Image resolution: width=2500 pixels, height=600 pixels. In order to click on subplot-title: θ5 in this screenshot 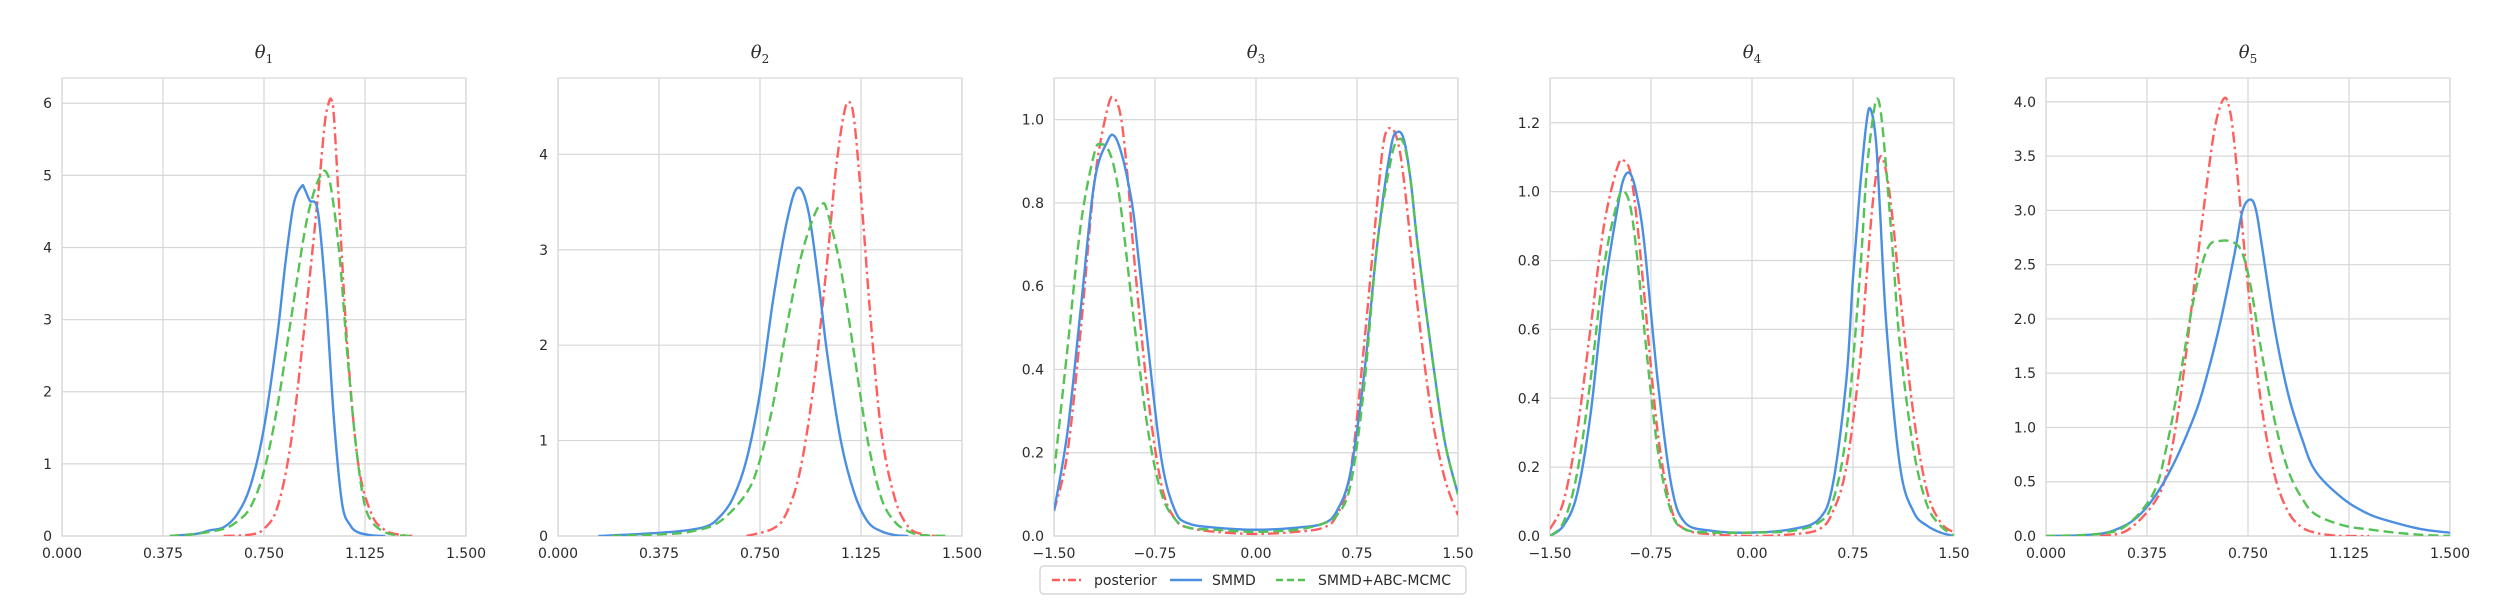, I will do `click(2248, 54)`.